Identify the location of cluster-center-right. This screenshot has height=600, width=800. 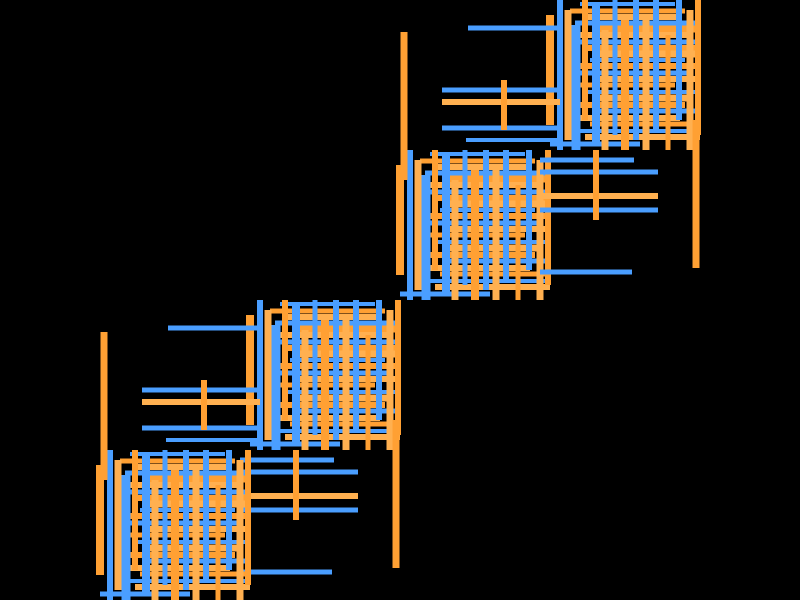
(527, 166).